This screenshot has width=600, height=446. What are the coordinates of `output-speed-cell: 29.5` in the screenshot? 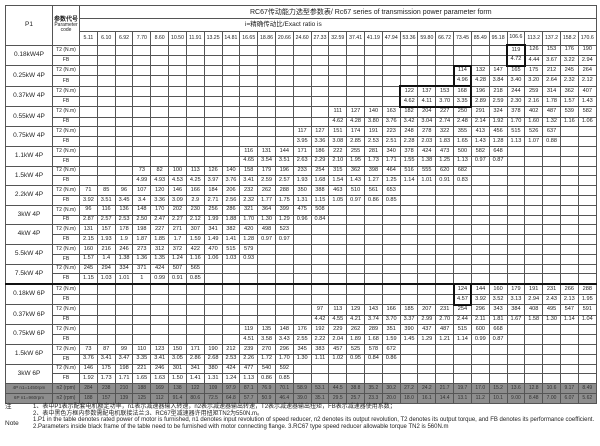 It's located at (338, 398).